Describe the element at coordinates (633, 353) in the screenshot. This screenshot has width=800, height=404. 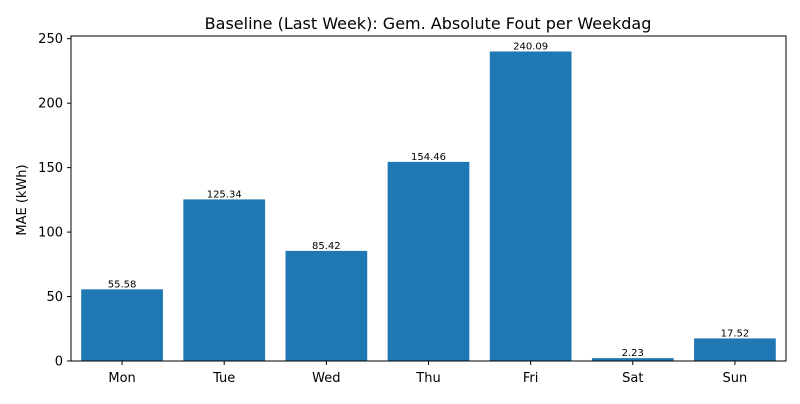
I see `bar-value-label: 2.23` at that location.